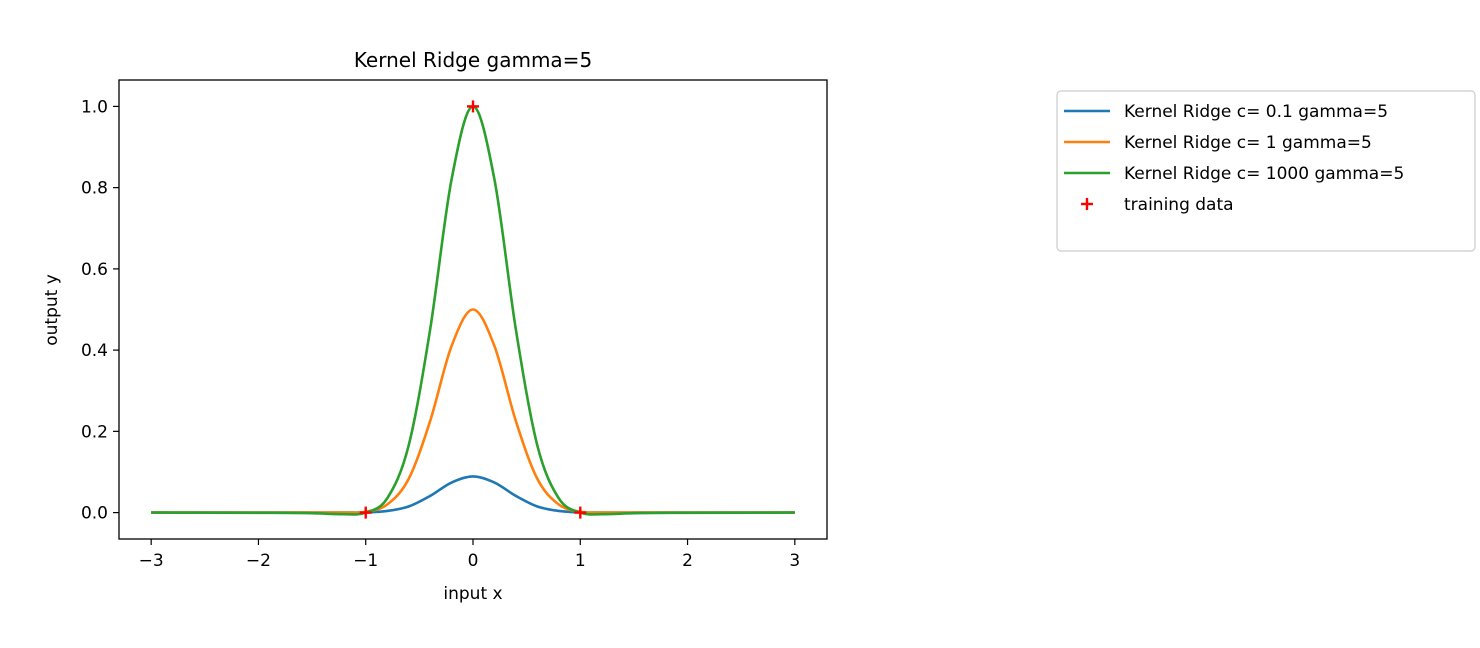  What do you see at coordinates (151, 561) in the screenshot?
I see `x-tick-label: −3` at bounding box center [151, 561].